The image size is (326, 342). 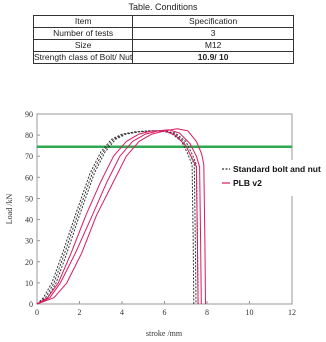 I want to click on x-tick-label: 0, so click(x=37, y=312).